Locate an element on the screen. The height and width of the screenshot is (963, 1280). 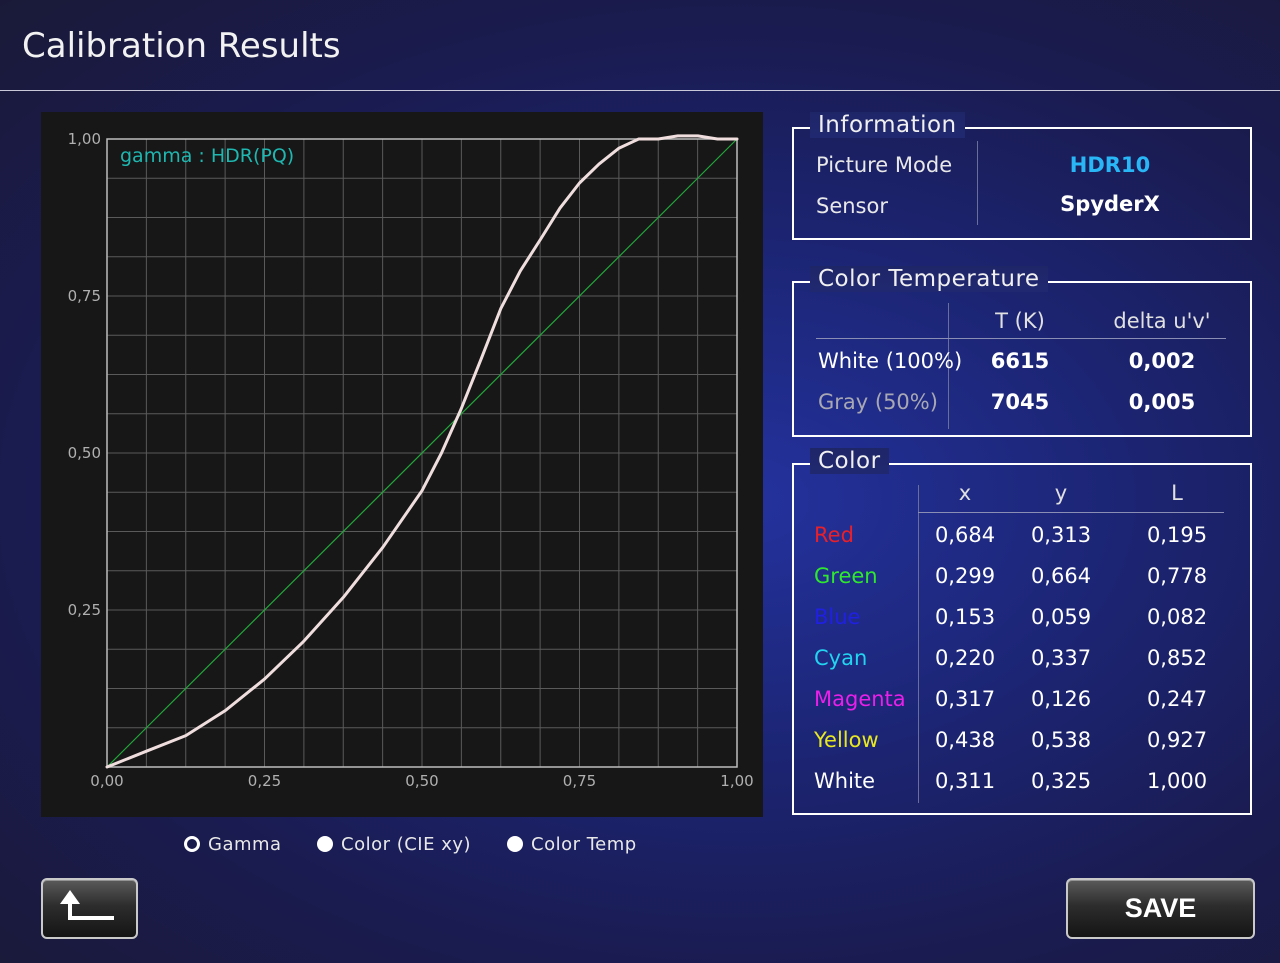
yellow-x-value: 0,438 is located at coordinates (965, 740).